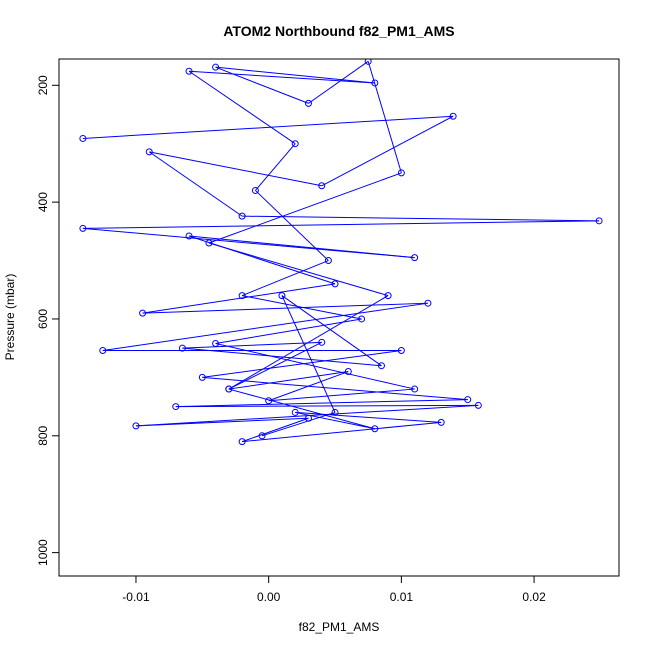 The image size is (650, 650). What do you see at coordinates (334, 590) in the screenshot?
I see `x-axis: -0.01 0.00 0.01 0.02` at bounding box center [334, 590].